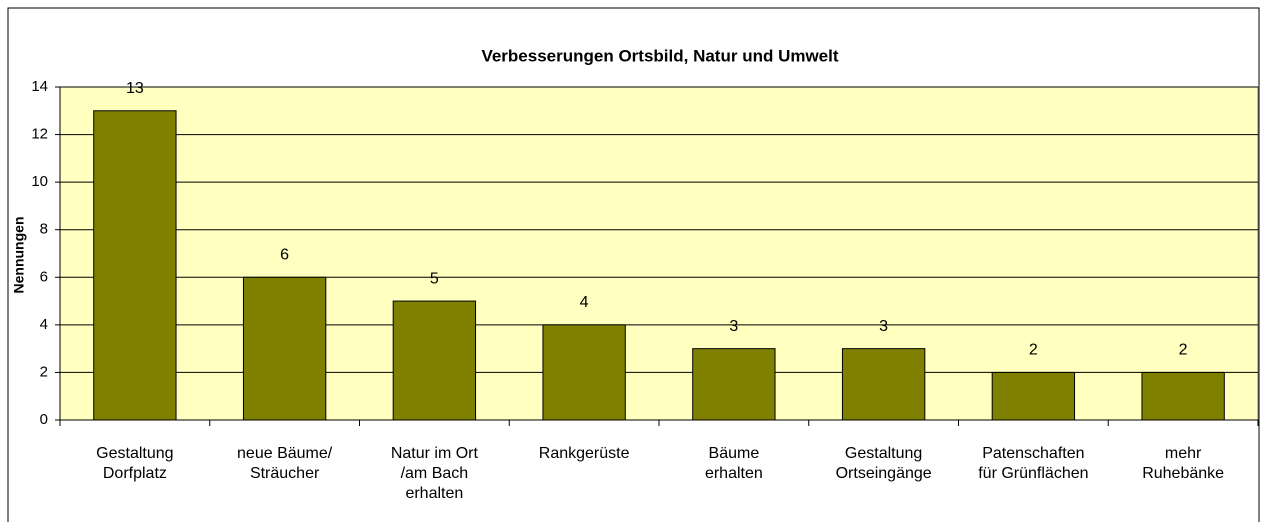 The height and width of the screenshot is (522, 1267). What do you see at coordinates (19, 255) in the screenshot?
I see `y-axis-label: Nennungen` at bounding box center [19, 255].